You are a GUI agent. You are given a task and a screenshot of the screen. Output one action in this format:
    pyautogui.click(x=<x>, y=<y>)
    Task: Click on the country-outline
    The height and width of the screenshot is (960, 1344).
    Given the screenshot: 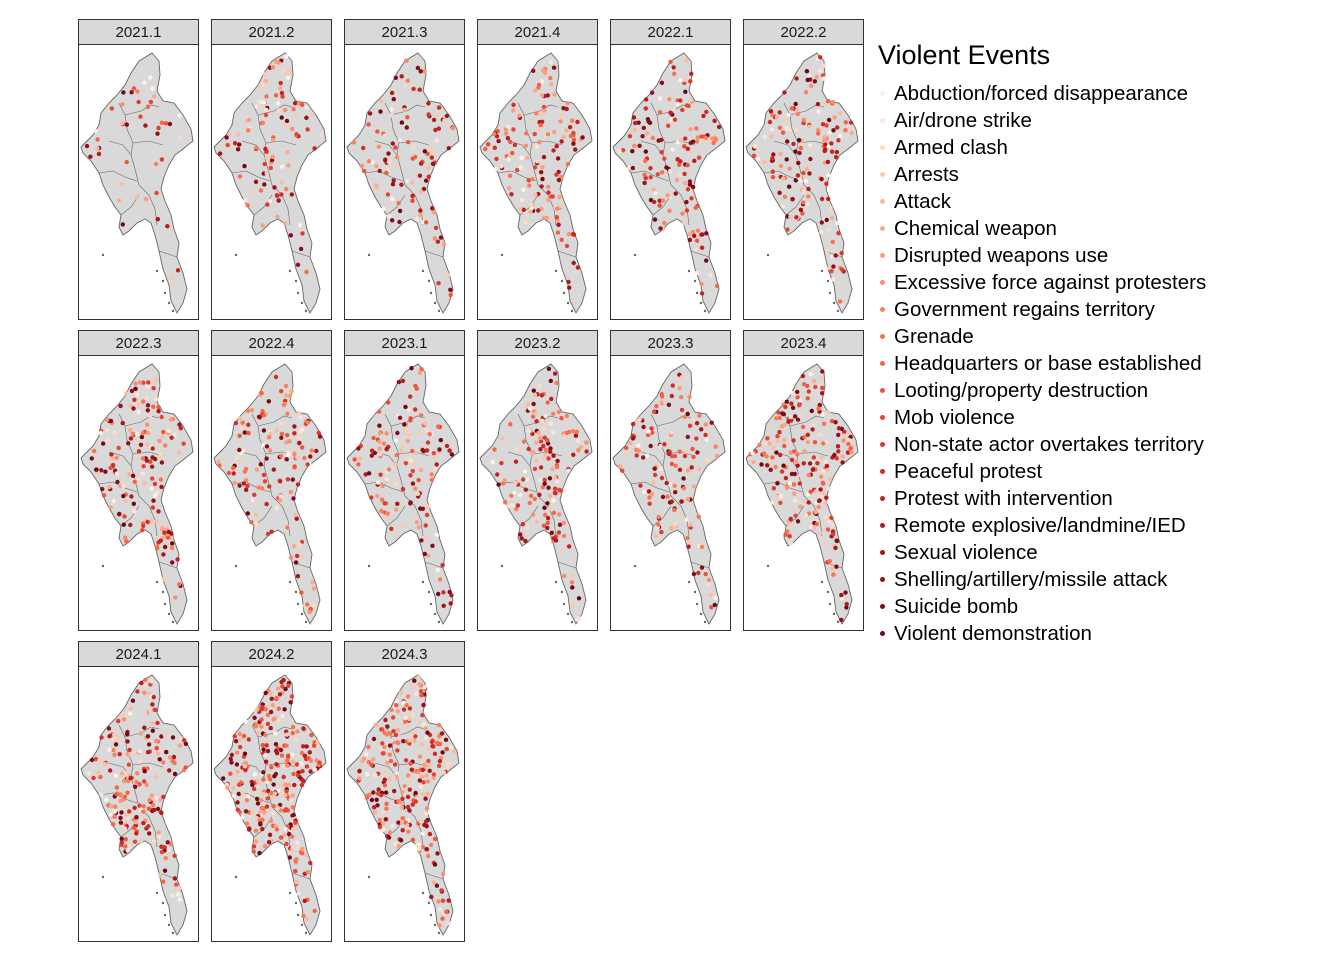 What is the action you would take?
    pyautogui.click(x=403, y=805)
    